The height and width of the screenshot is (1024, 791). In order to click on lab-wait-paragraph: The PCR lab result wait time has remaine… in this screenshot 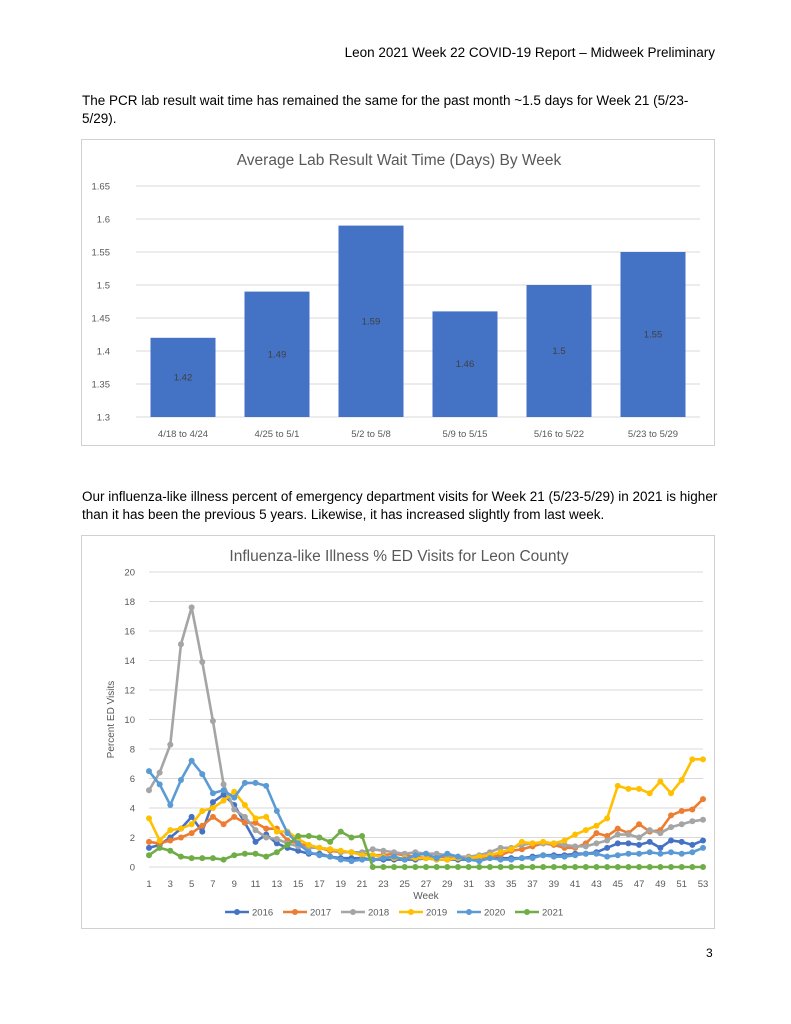, I will do `click(385, 109)`.